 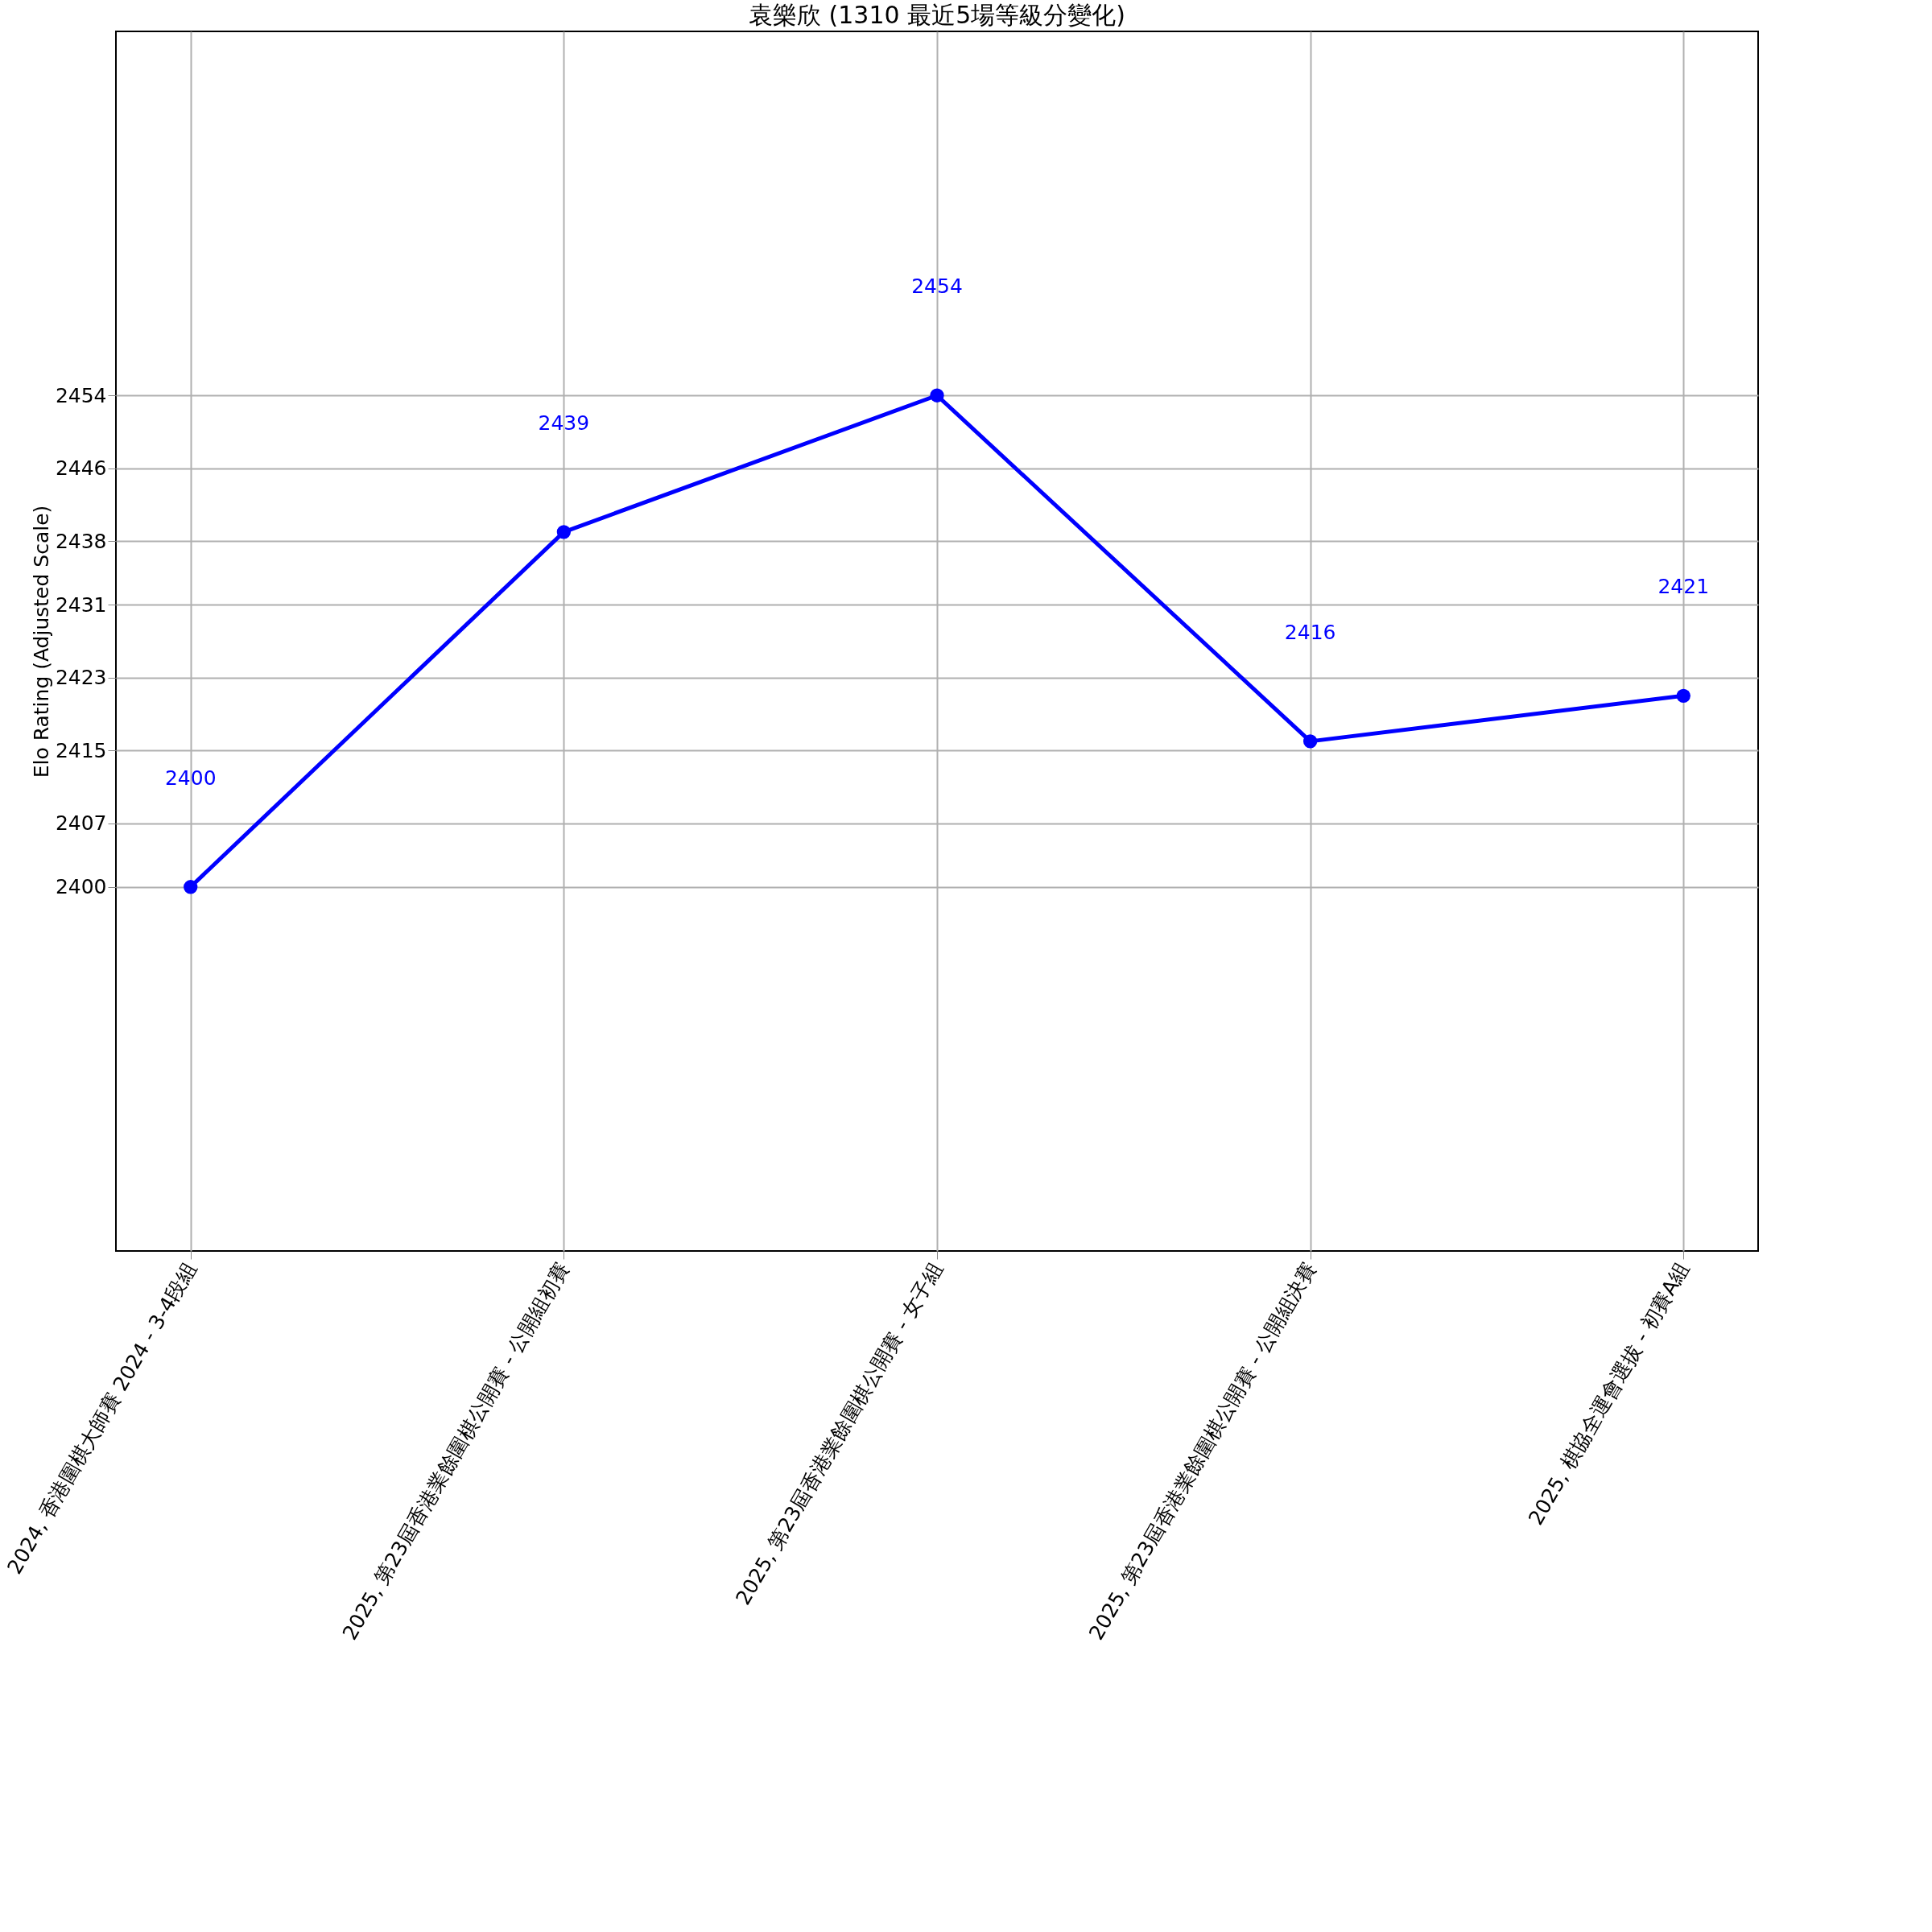 What do you see at coordinates (81, 604) in the screenshot?
I see `y-tick-label: 2431` at bounding box center [81, 604].